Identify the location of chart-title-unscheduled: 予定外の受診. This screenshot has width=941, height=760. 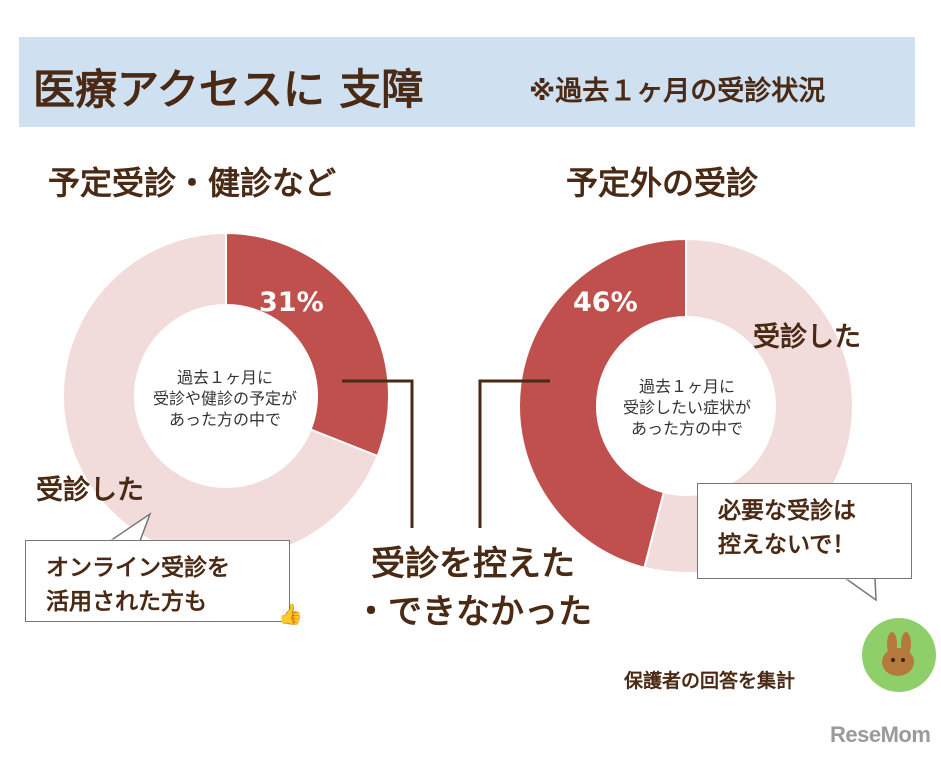
(662, 183).